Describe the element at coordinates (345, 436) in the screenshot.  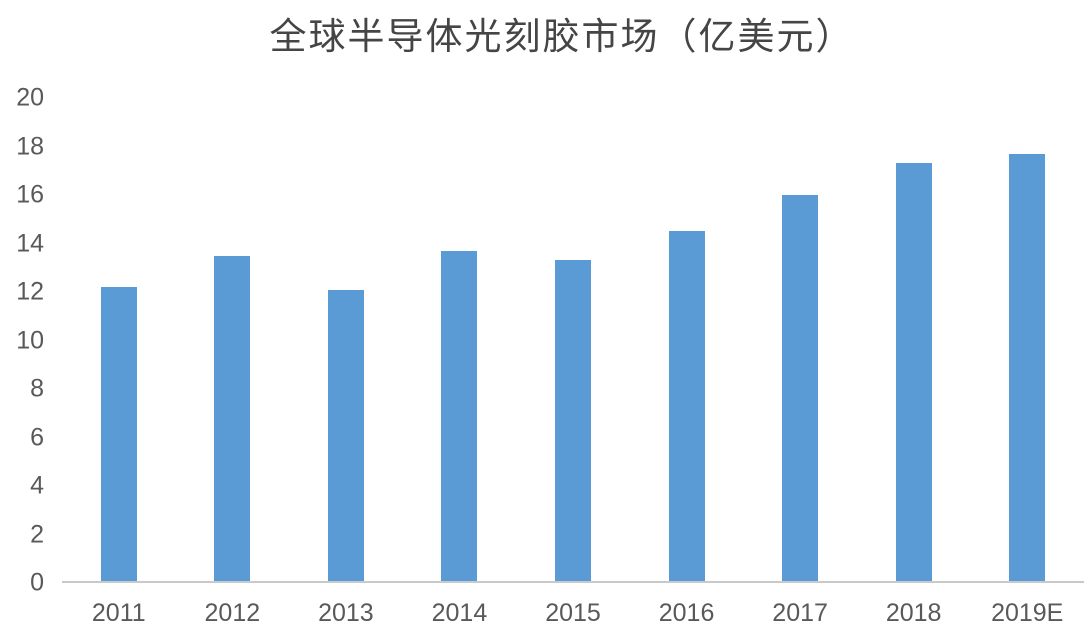
I see `bar-2013` at that location.